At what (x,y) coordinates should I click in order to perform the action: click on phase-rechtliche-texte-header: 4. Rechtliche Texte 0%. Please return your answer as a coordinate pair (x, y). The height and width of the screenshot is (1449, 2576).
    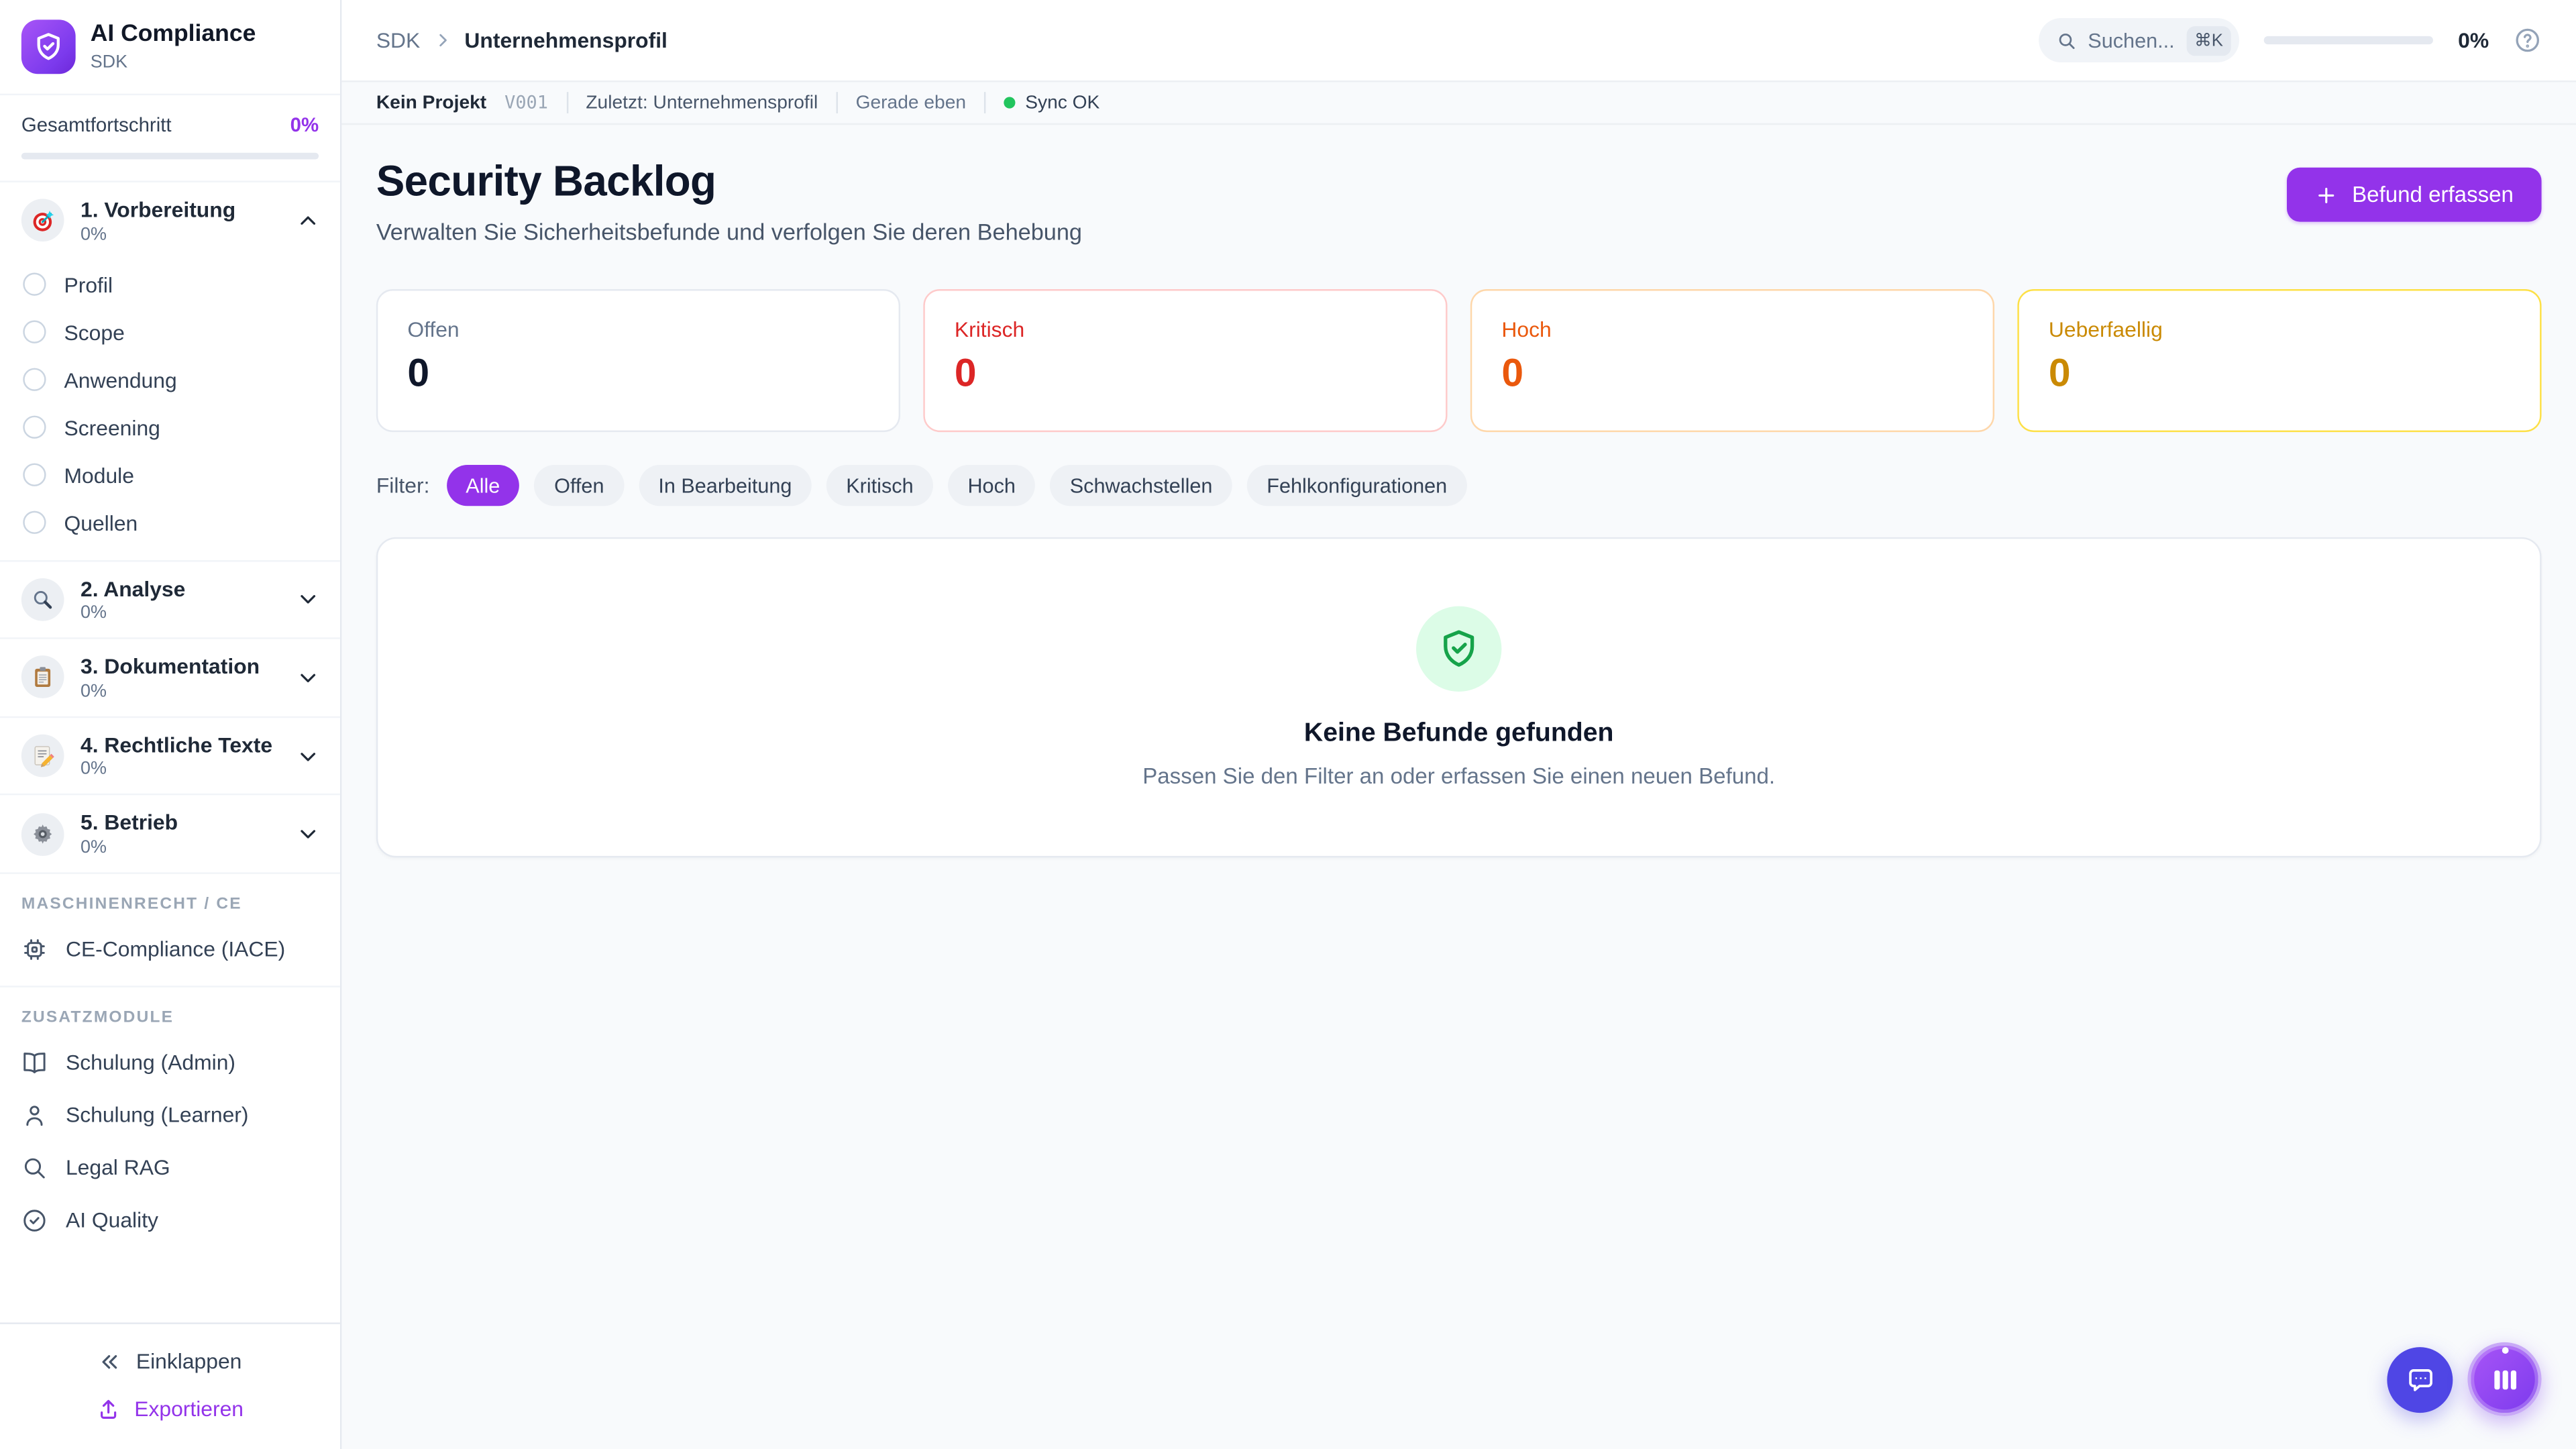
    Looking at the image, I should click on (170, 756).